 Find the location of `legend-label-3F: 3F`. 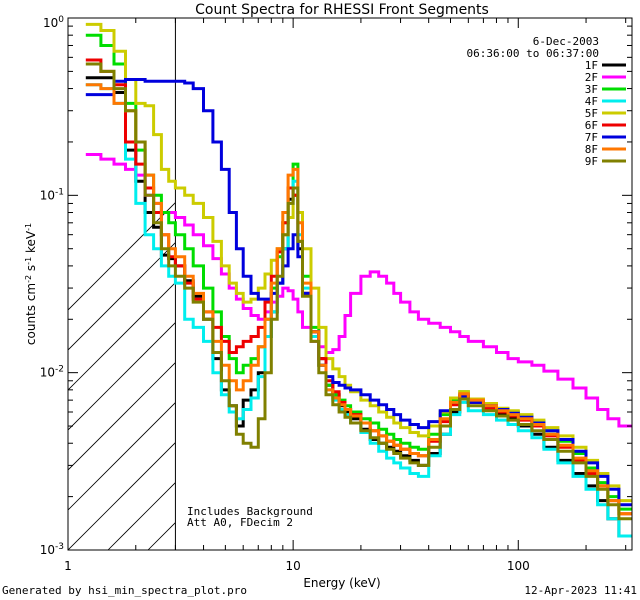

legend-label-3F: 3F is located at coordinates (591, 89).